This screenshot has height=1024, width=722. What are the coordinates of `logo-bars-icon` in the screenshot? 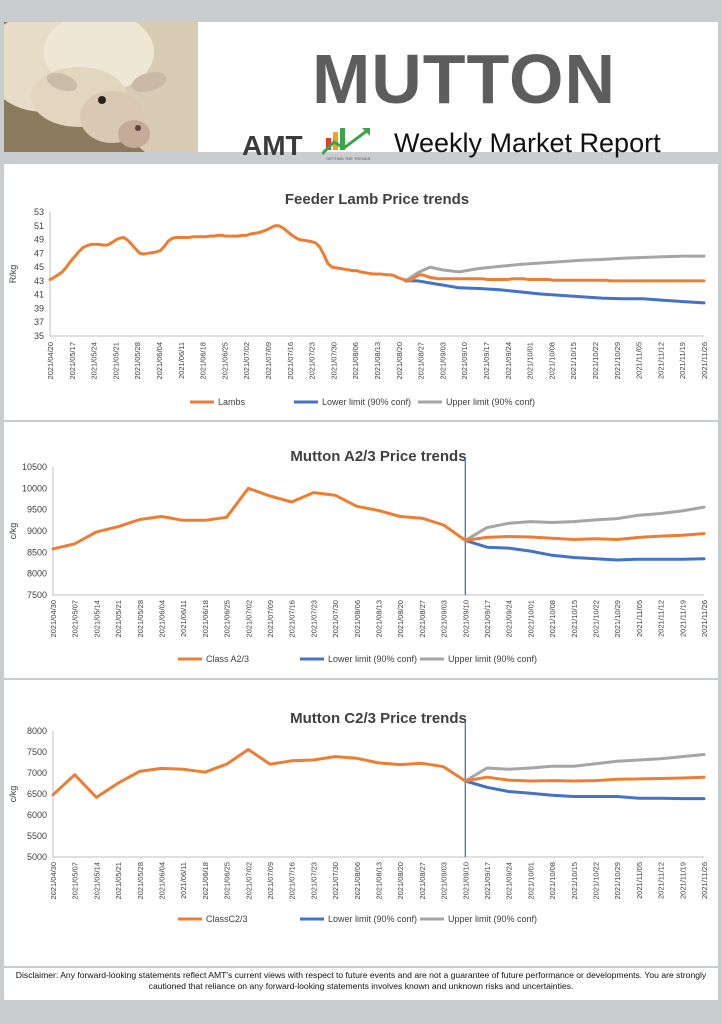 It's located at (346, 142).